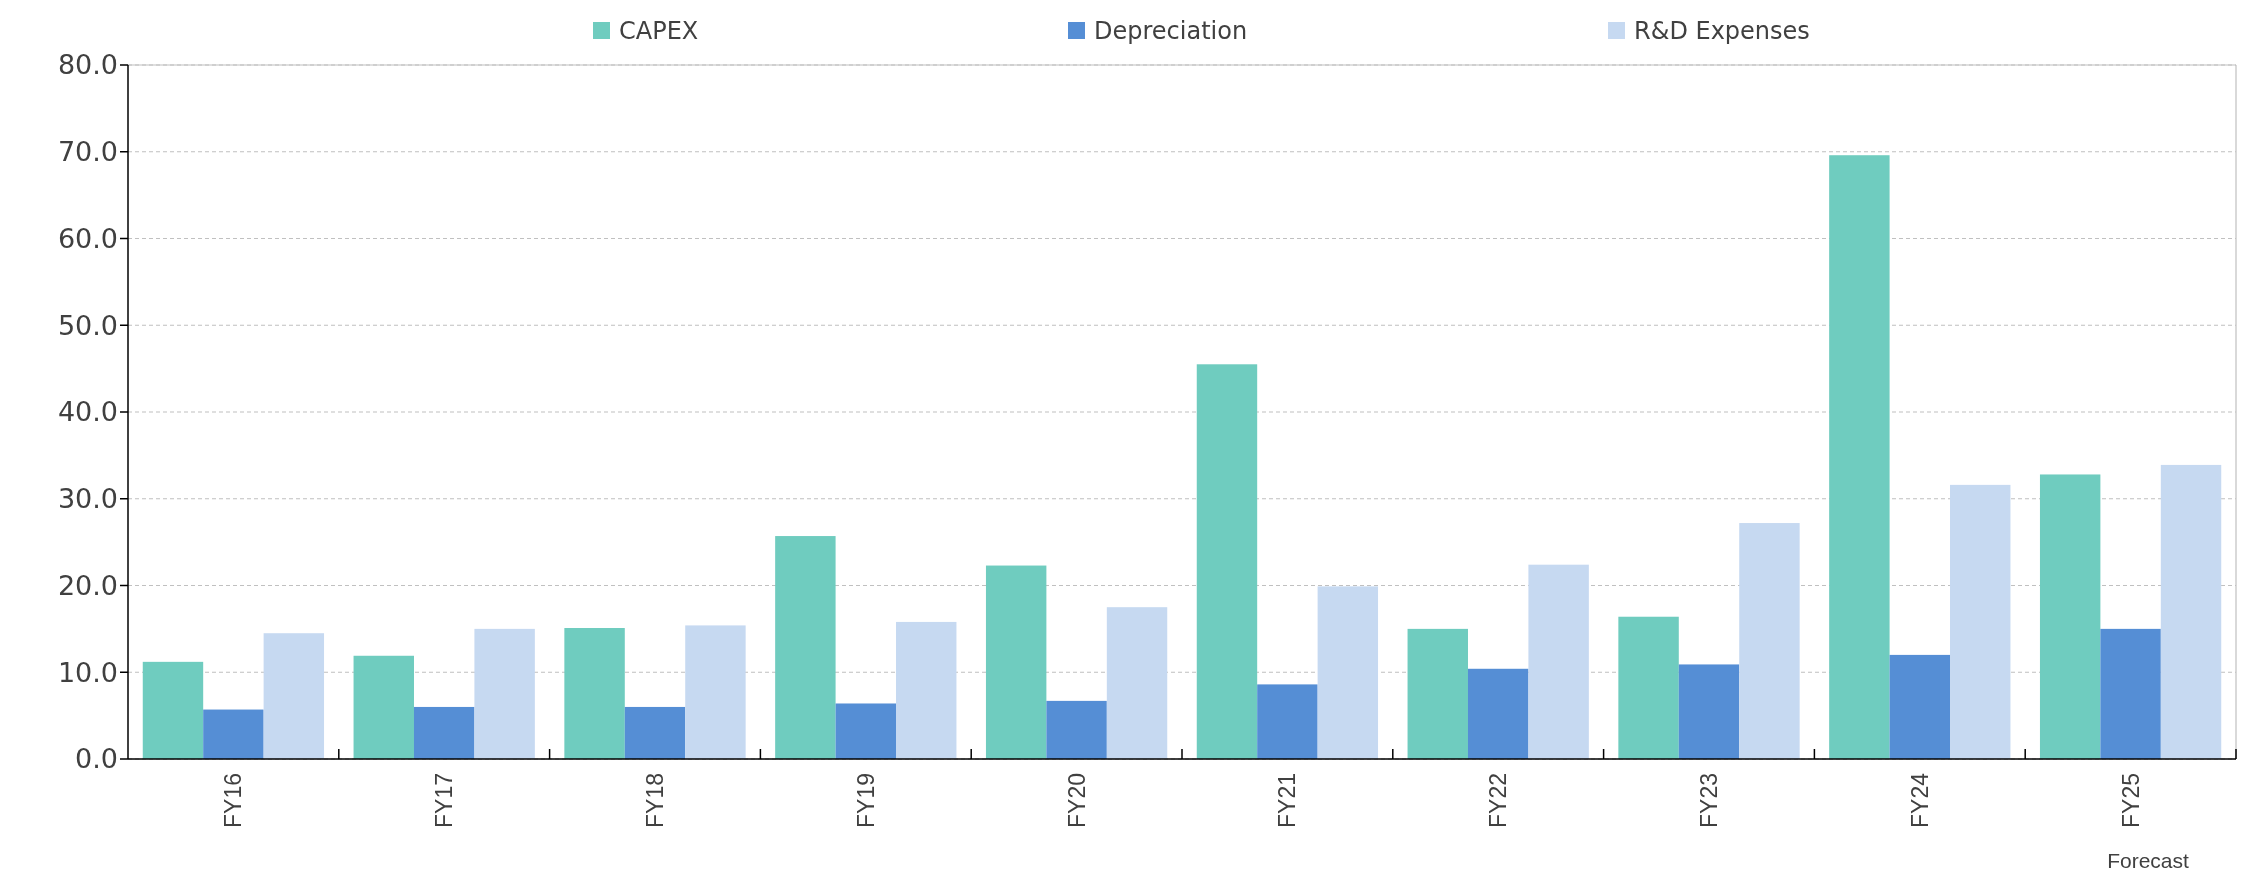 The height and width of the screenshot is (891, 2262). I want to click on x-tick-label: FY17, so click(444, 800).